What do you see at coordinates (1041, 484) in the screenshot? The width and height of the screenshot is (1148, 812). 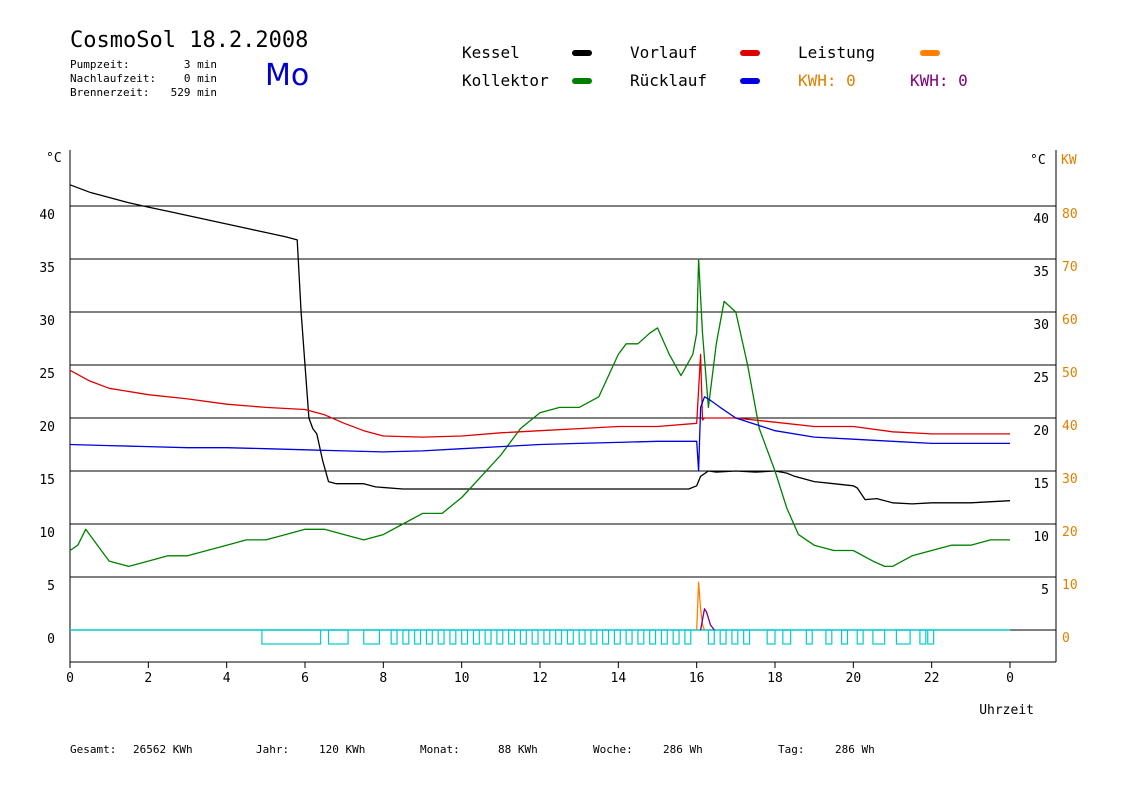 I see `y-tick-right: 15` at bounding box center [1041, 484].